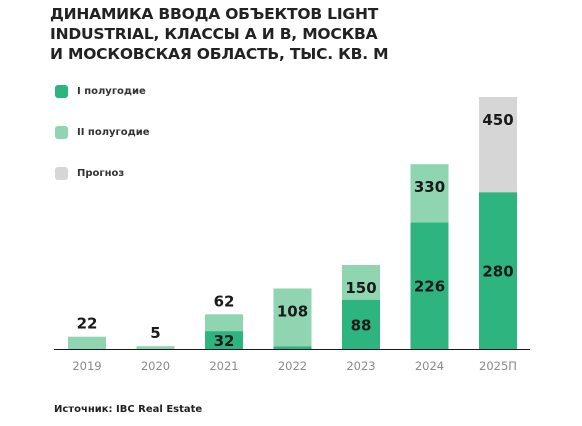  What do you see at coordinates (497, 120) in the screenshot?
I see `data-label-2025п-inside-top: 450` at bounding box center [497, 120].